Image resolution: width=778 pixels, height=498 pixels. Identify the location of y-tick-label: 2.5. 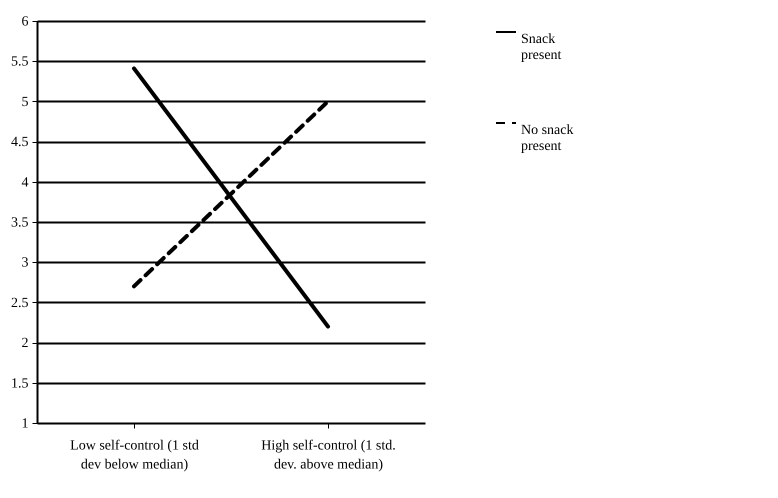
(19, 303).